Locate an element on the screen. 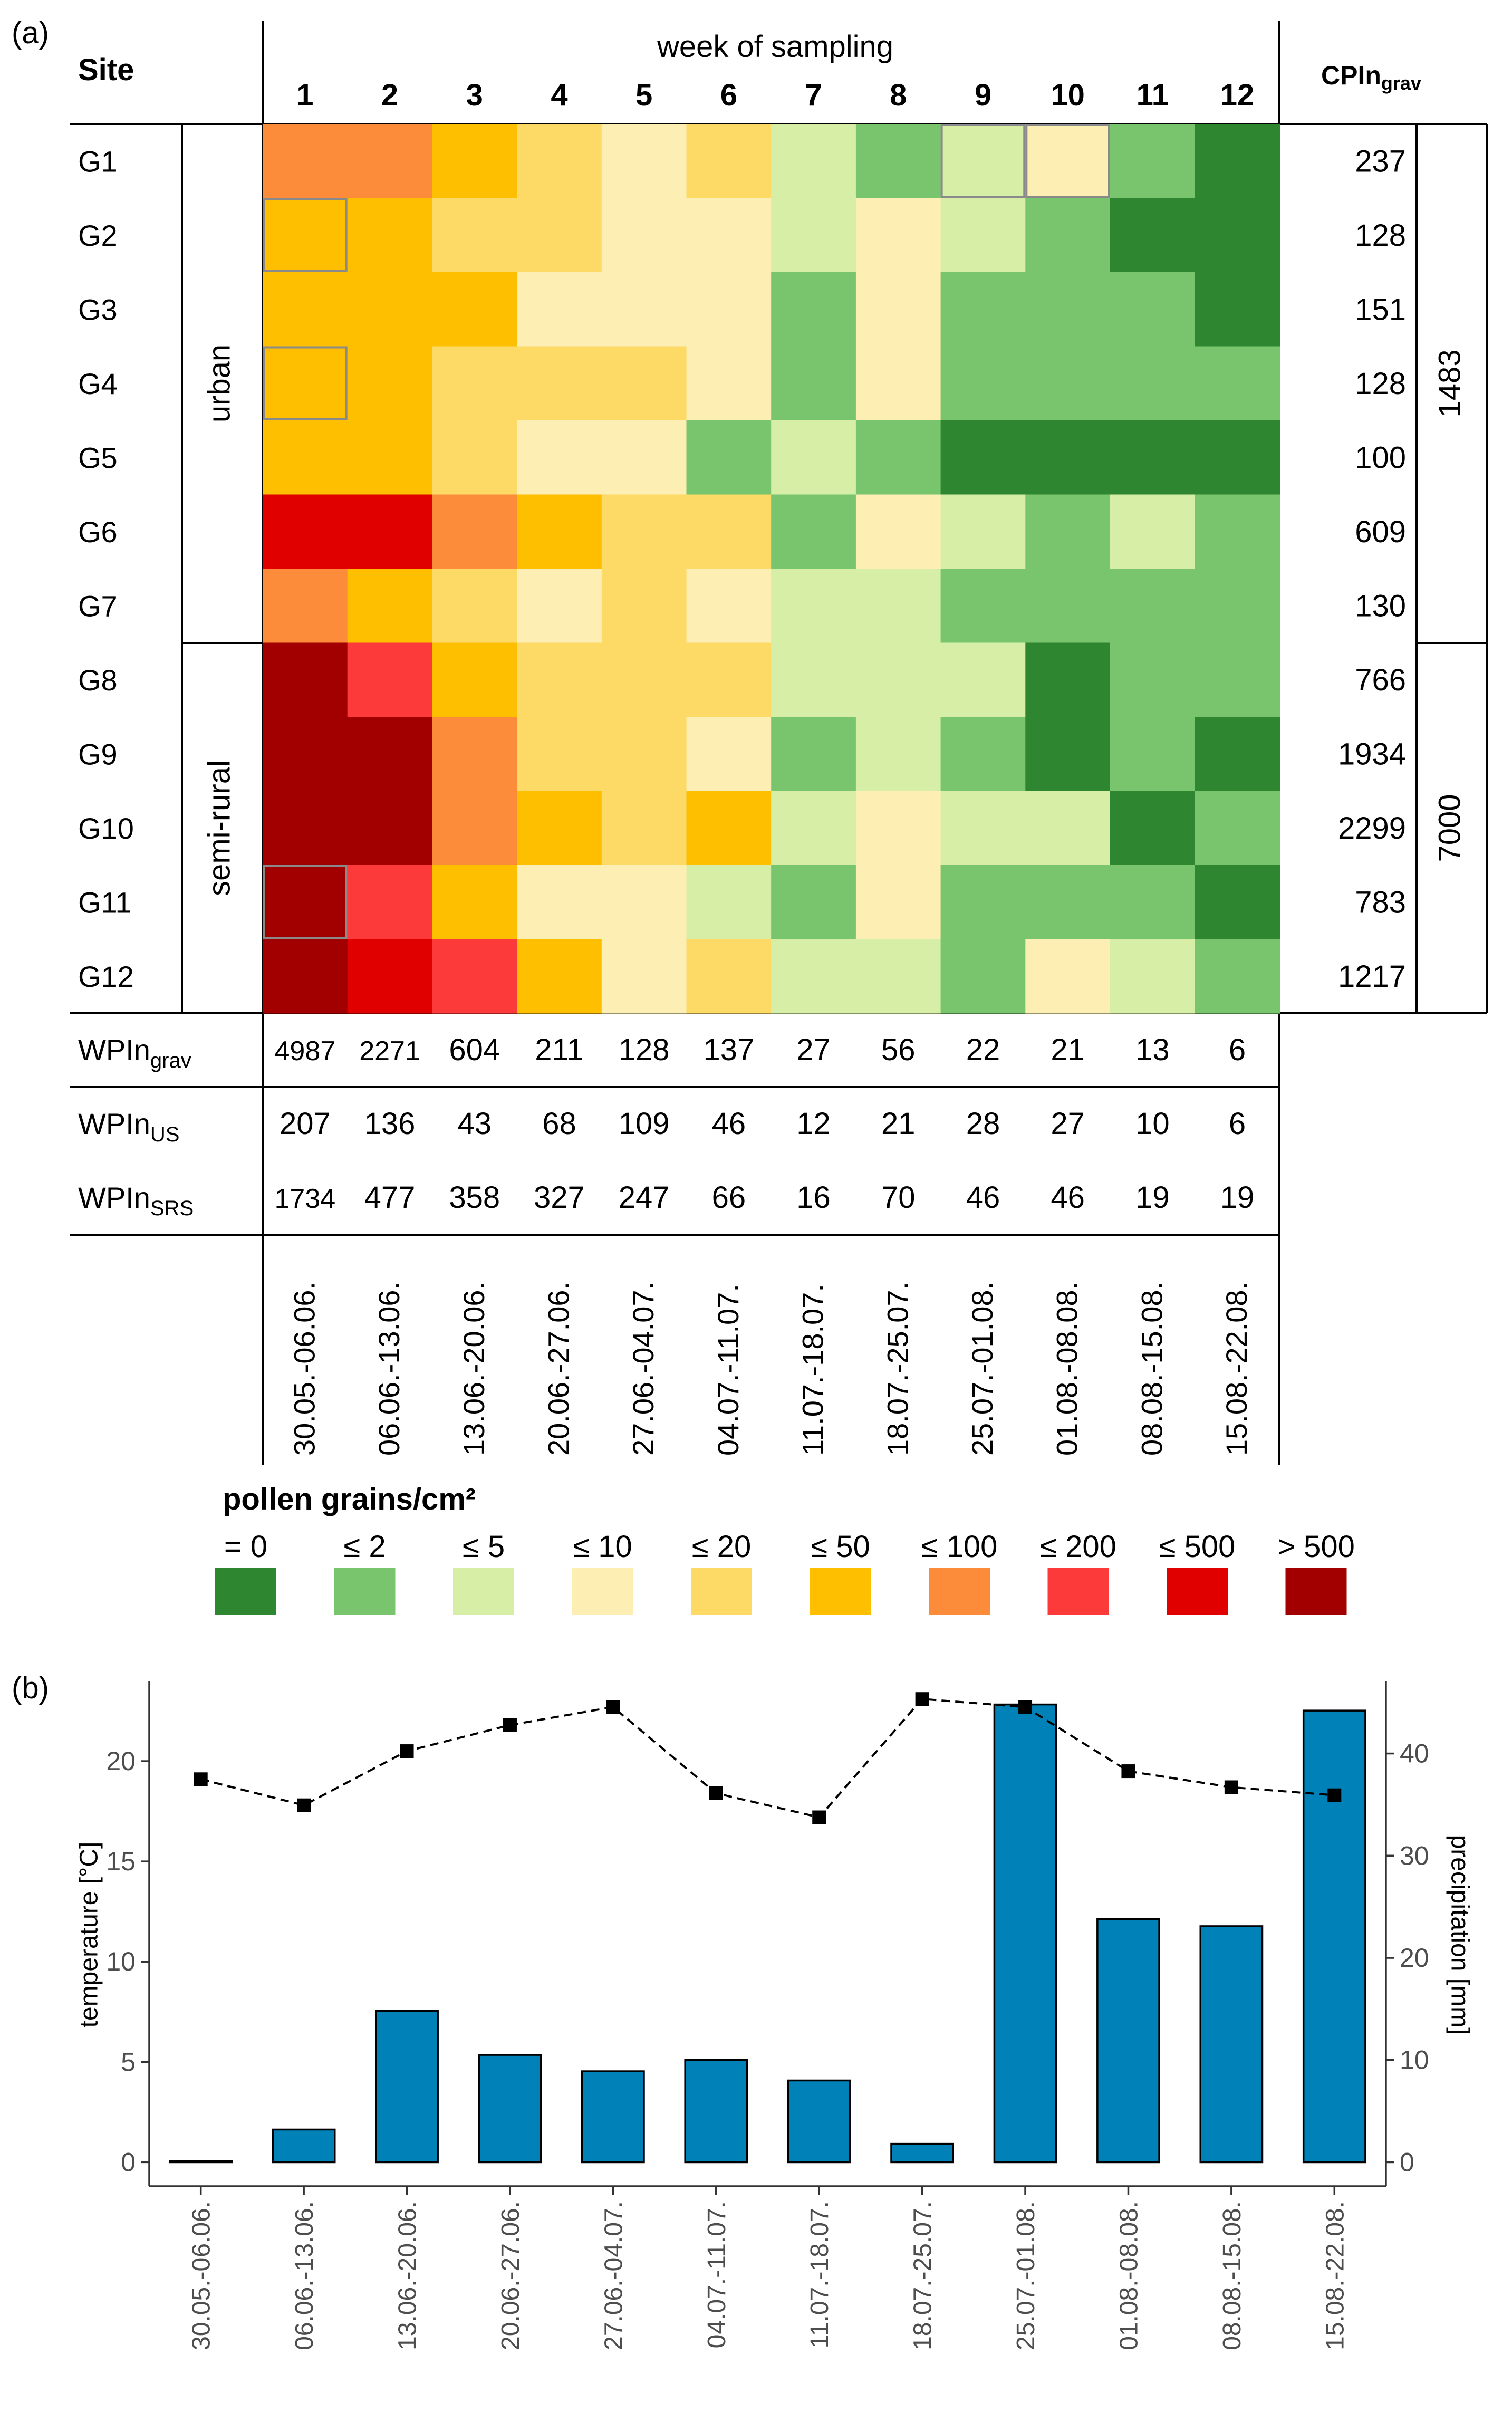 This screenshot has height=2412, width=1512. week-of-sampling-header: week of sampling is located at coordinates (775, 47).